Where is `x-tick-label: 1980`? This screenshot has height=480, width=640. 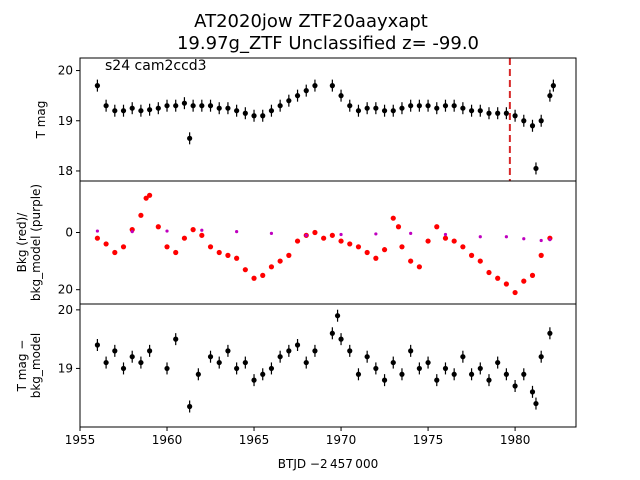
x-tick-label: 1980 is located at coordinates (515, 440).